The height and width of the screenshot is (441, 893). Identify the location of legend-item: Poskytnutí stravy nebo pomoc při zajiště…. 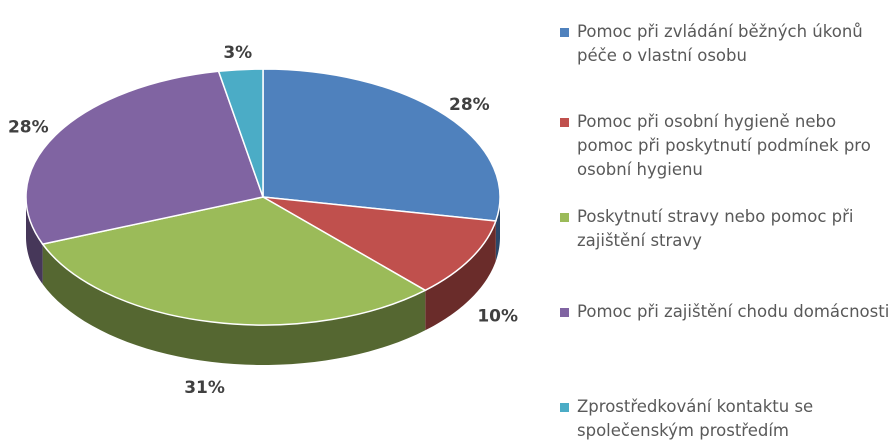
(726, 229).